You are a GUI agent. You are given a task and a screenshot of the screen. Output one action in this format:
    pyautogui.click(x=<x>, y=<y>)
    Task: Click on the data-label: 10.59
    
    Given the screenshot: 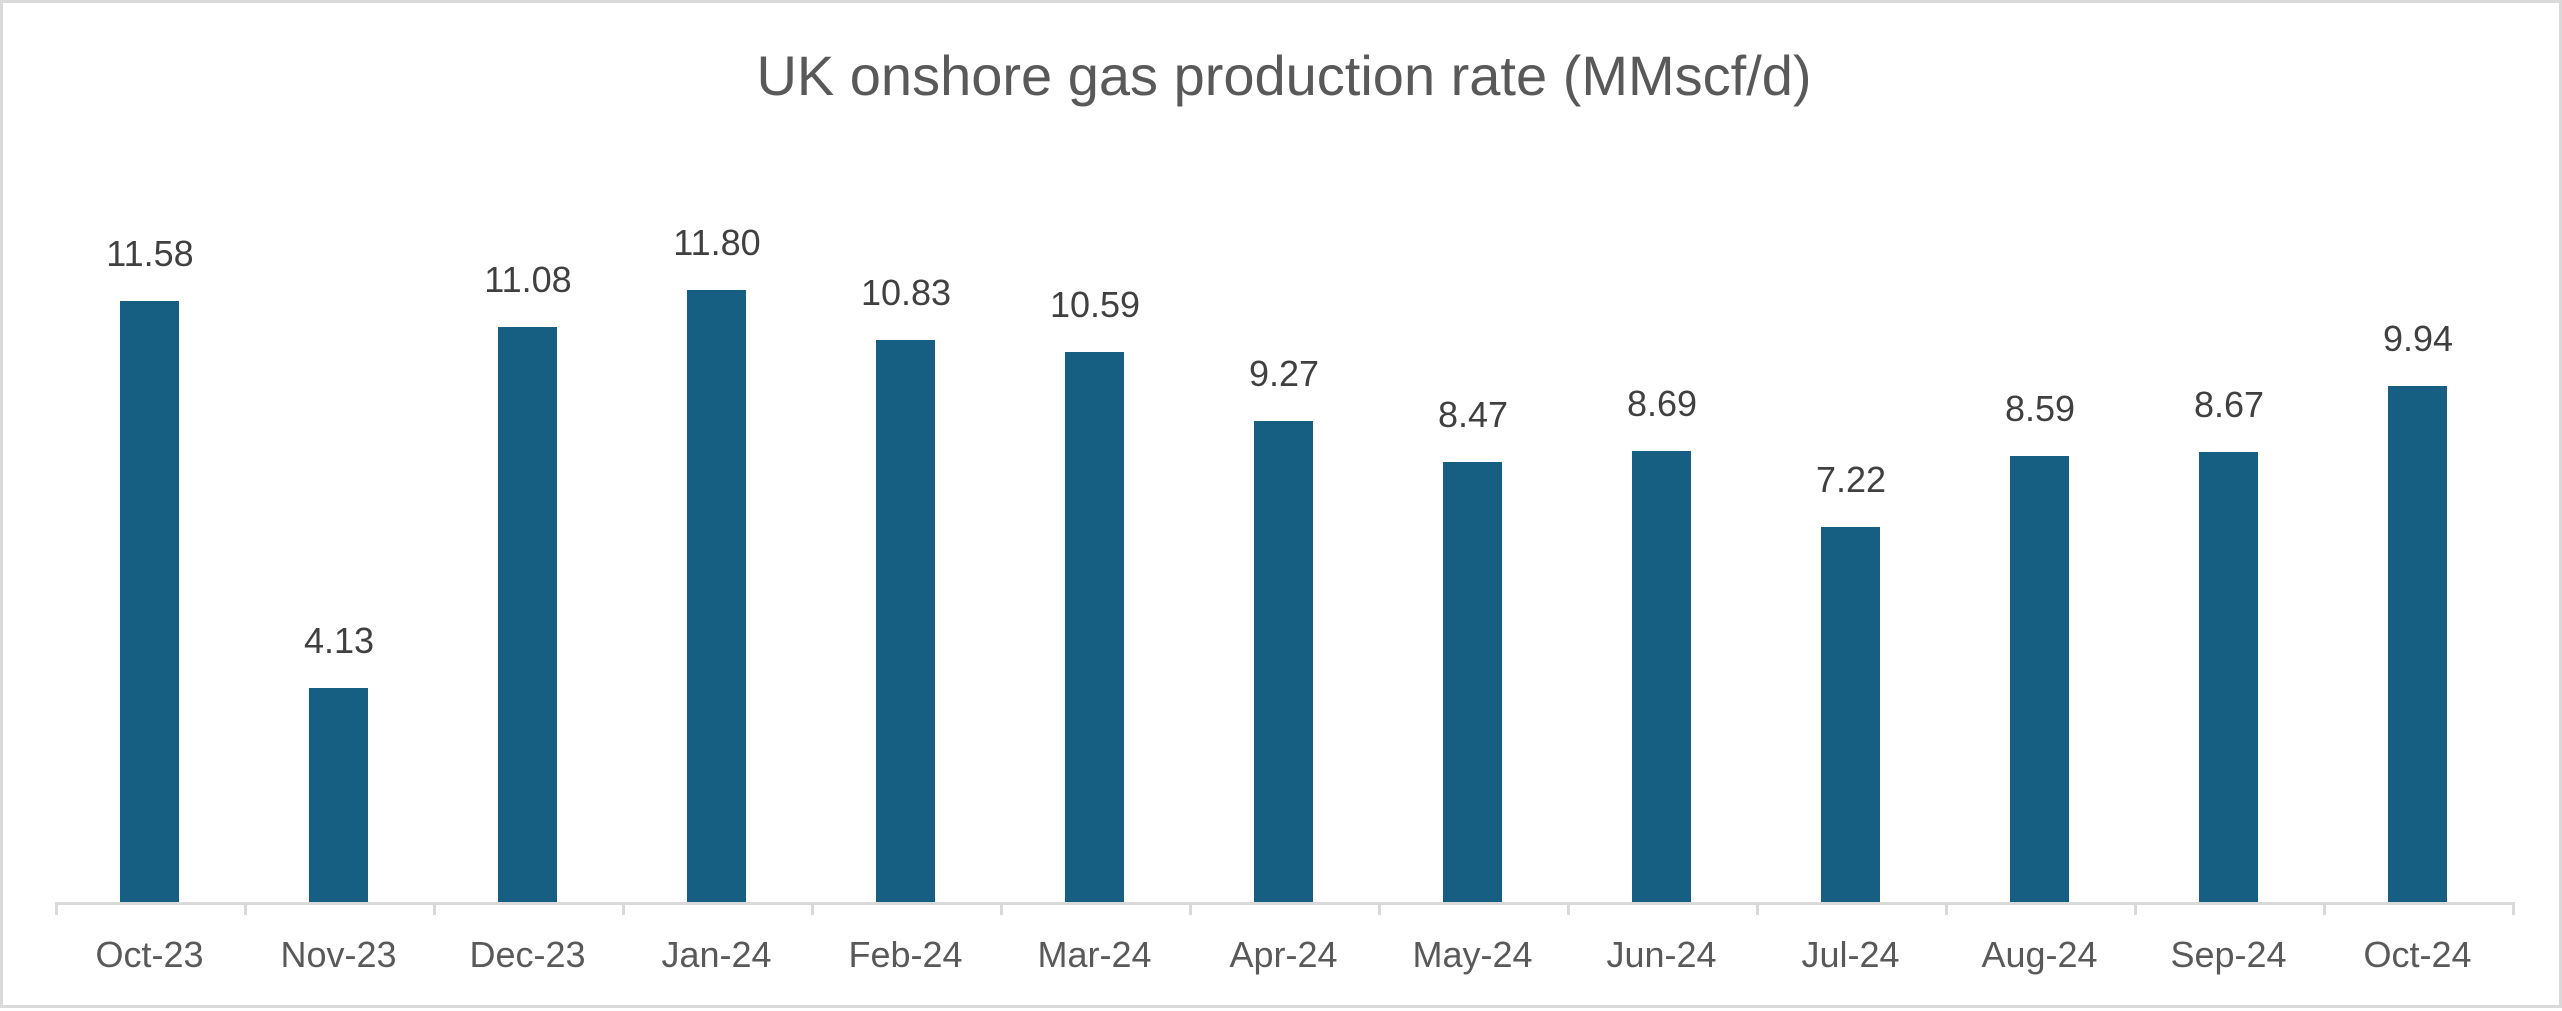 What is the action you would take?
    pyautogui.click(x=1095, y=304)
    